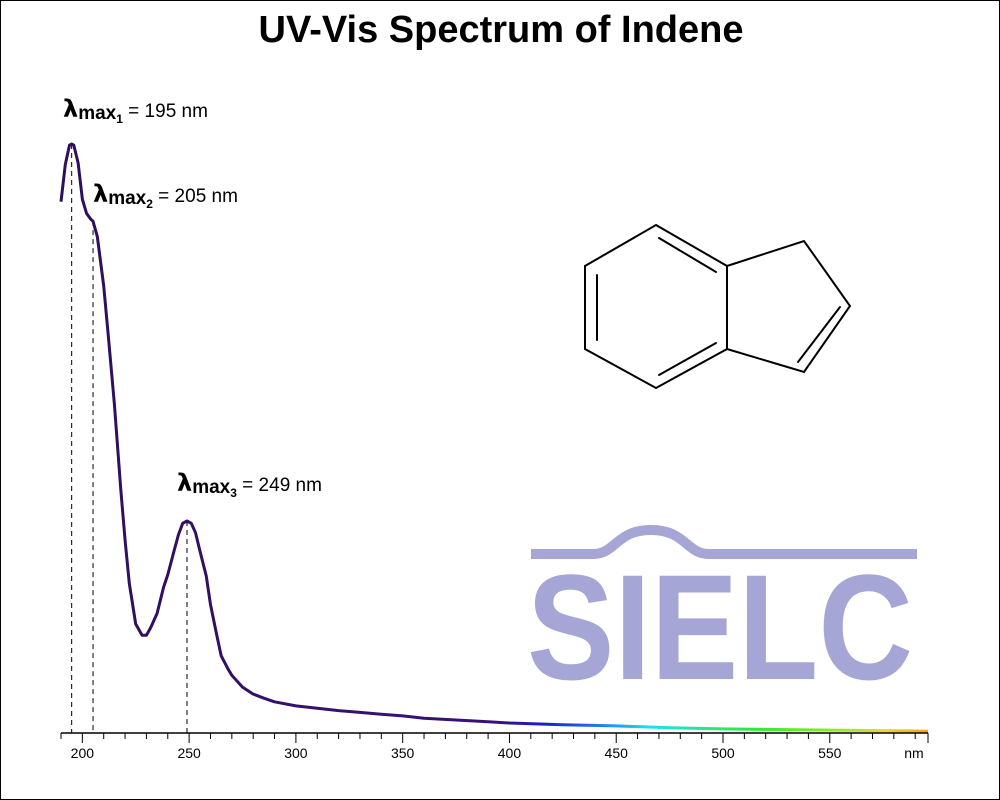 The width and height of the screenshot is (1000, 800). I want to click on peak-annotation-label: λmax2 = 205 nm, so click(165, 195).